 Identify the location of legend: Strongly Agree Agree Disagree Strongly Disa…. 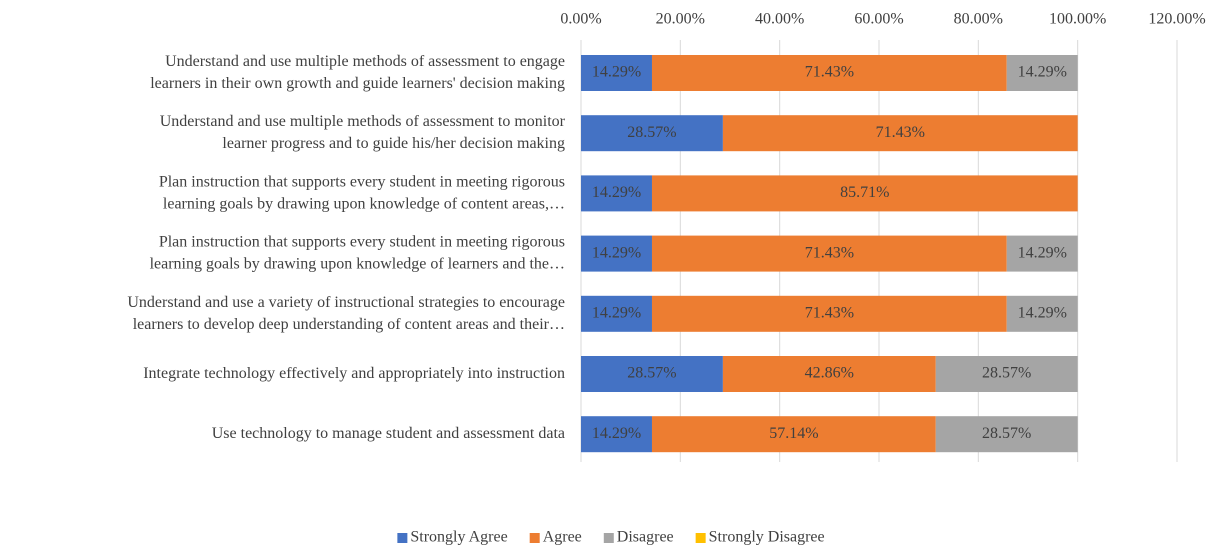
(611, 537).